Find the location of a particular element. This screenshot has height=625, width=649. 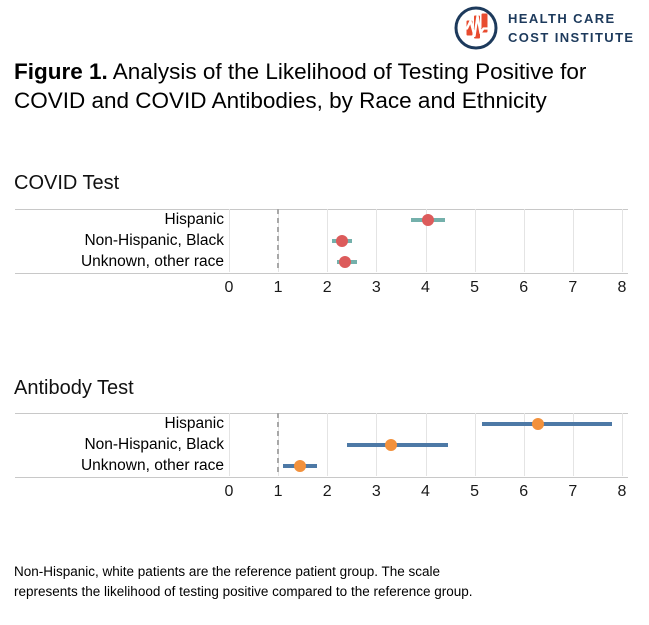

logo-text-line1: HEALTH CARE is located at coordinates (562, 18).